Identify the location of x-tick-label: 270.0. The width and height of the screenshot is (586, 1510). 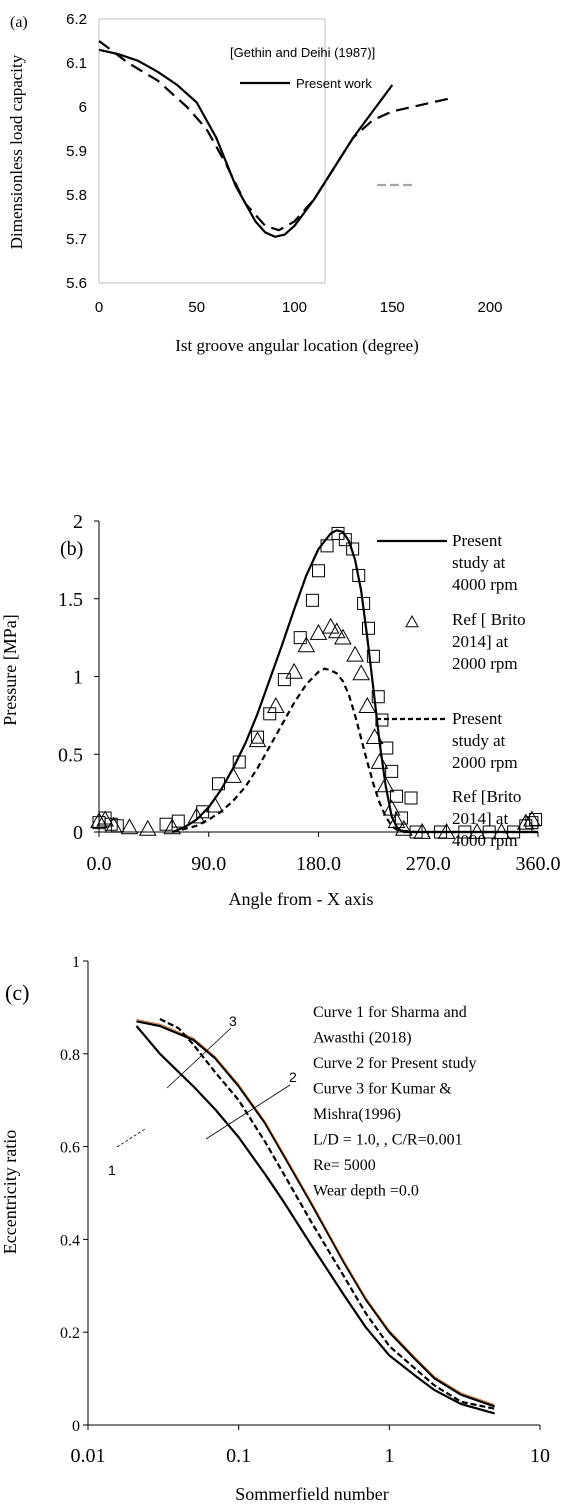
(428, 864).